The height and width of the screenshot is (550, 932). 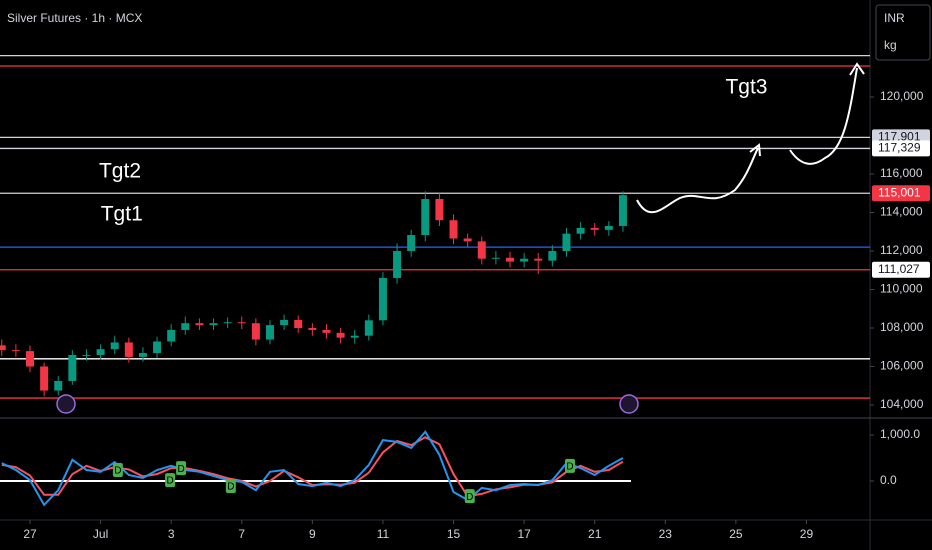 I want to click on currency: INR, so click(x=894, y=18).